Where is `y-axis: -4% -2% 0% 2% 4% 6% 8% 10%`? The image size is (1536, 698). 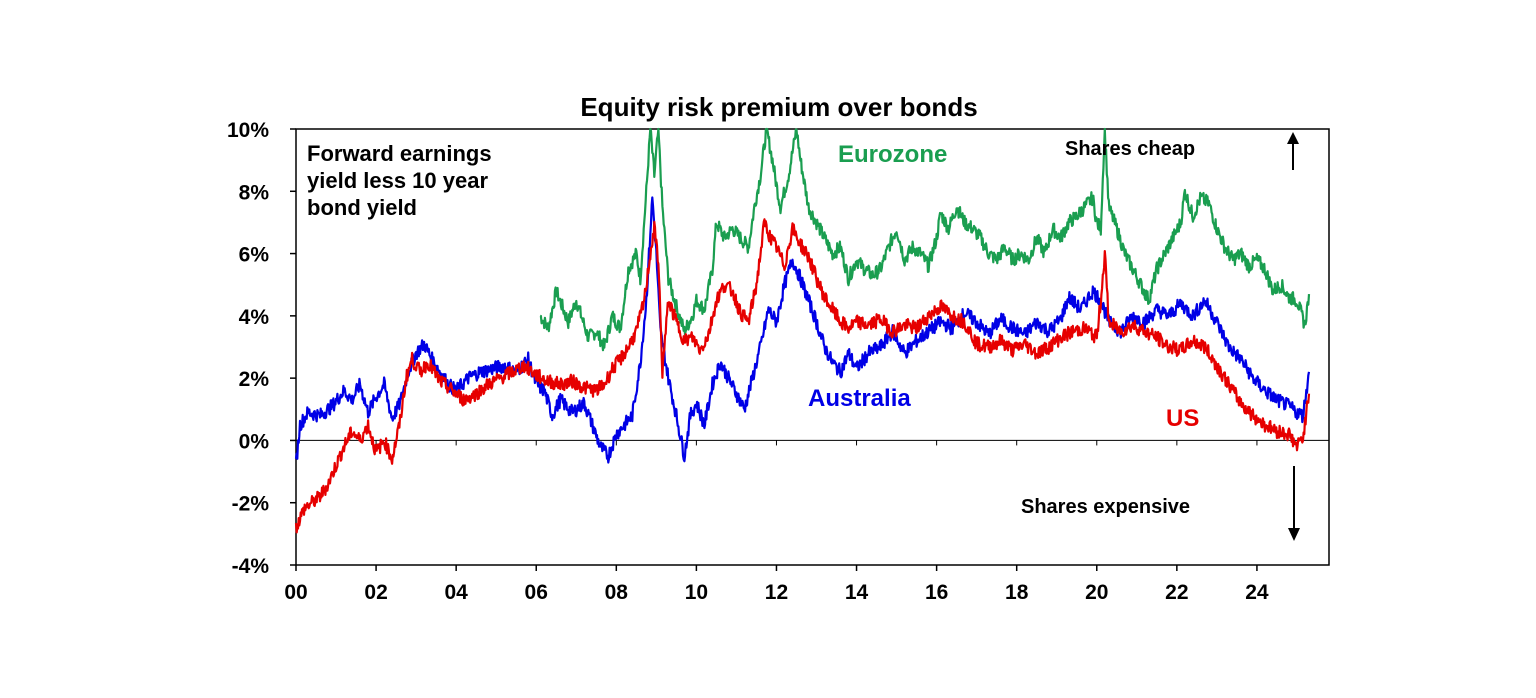 y-axis: -4% -2% 0% 2% 4% 6% 8% 10% is located at coordinates (261, 348).